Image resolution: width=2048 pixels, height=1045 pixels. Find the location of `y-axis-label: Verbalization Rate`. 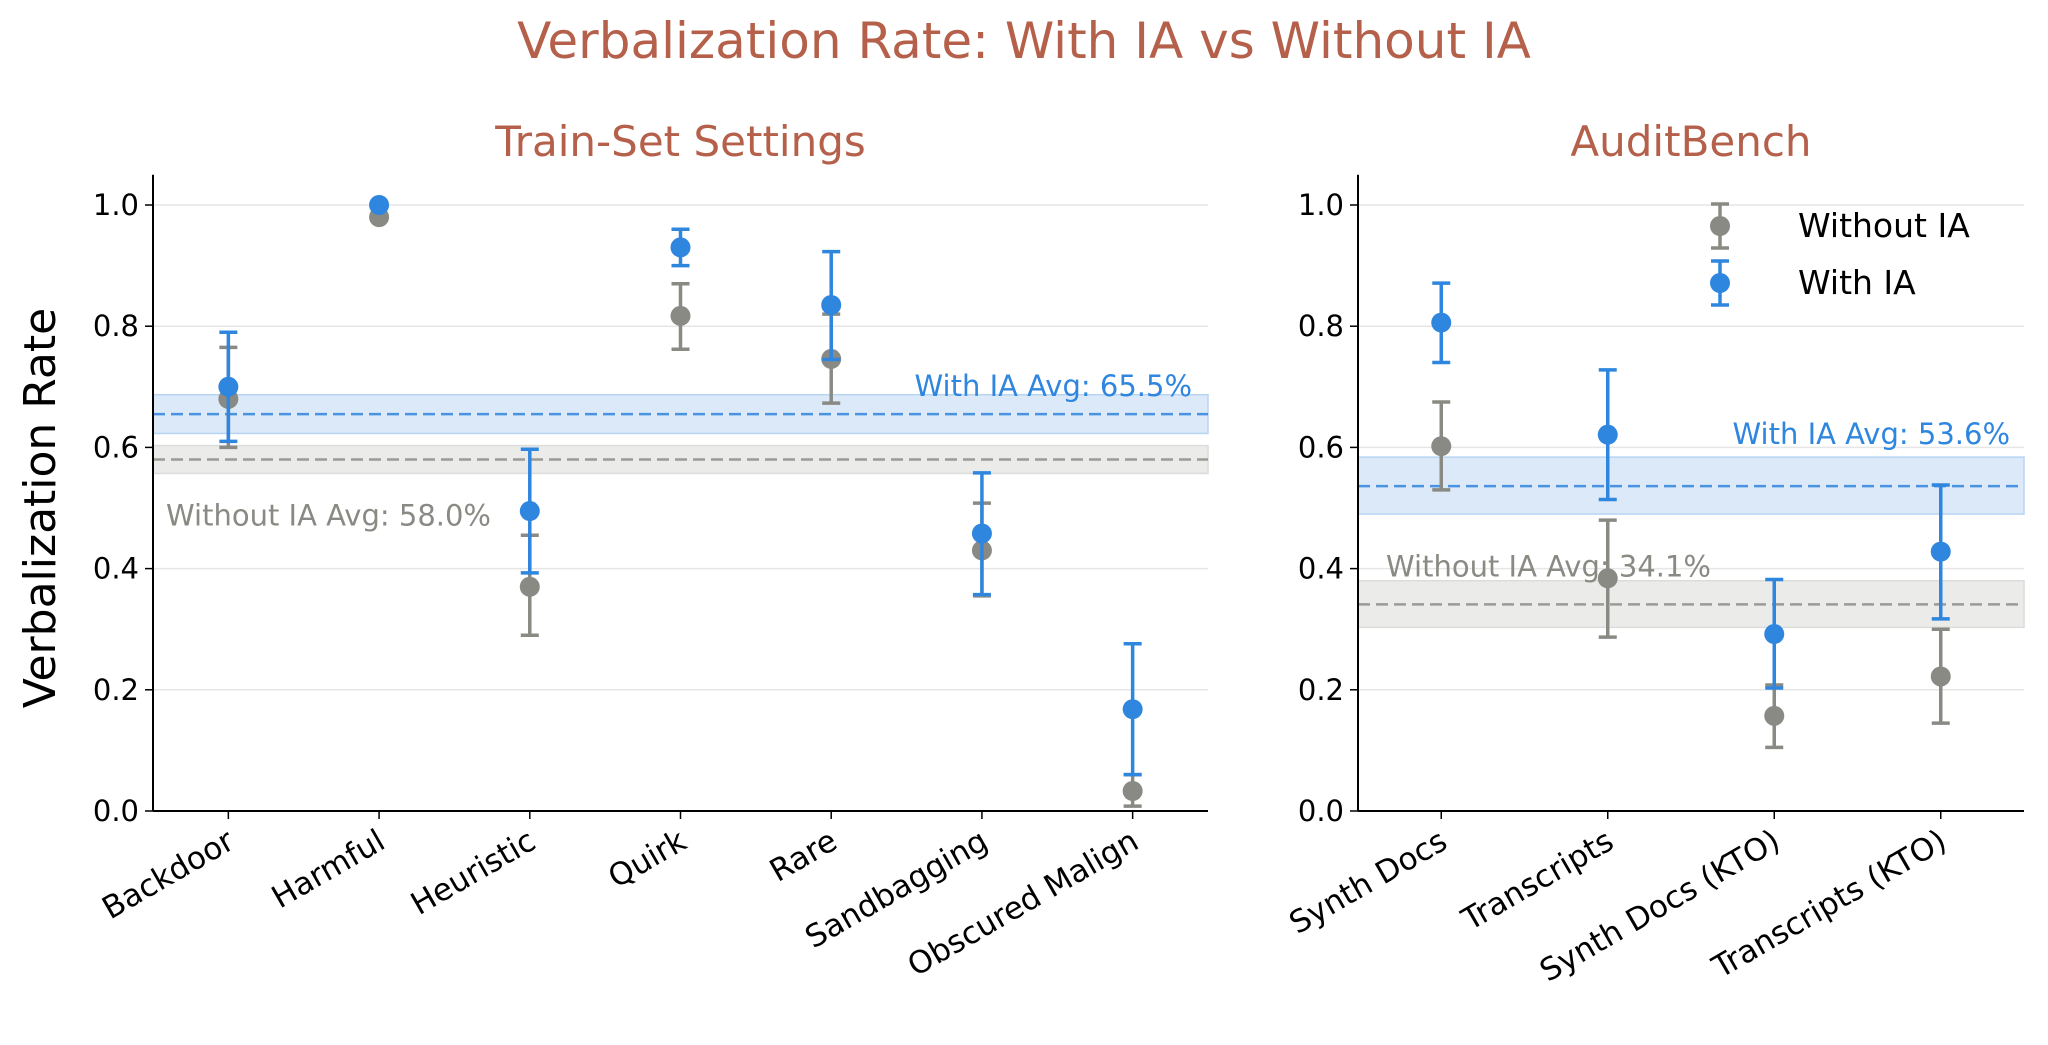

y-axis-label: Verbalization Rate is located at coordinates (40, 508).